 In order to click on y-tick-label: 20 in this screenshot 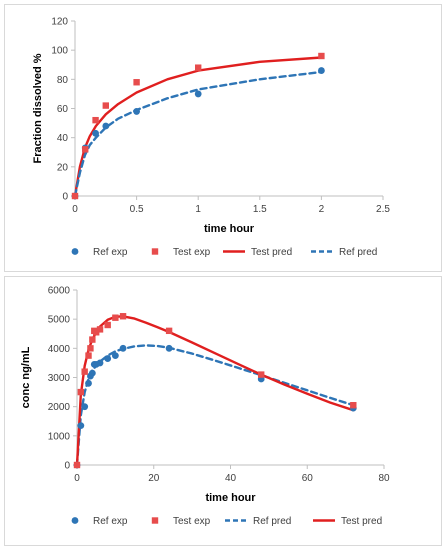, I will do `click(63, 167)`.